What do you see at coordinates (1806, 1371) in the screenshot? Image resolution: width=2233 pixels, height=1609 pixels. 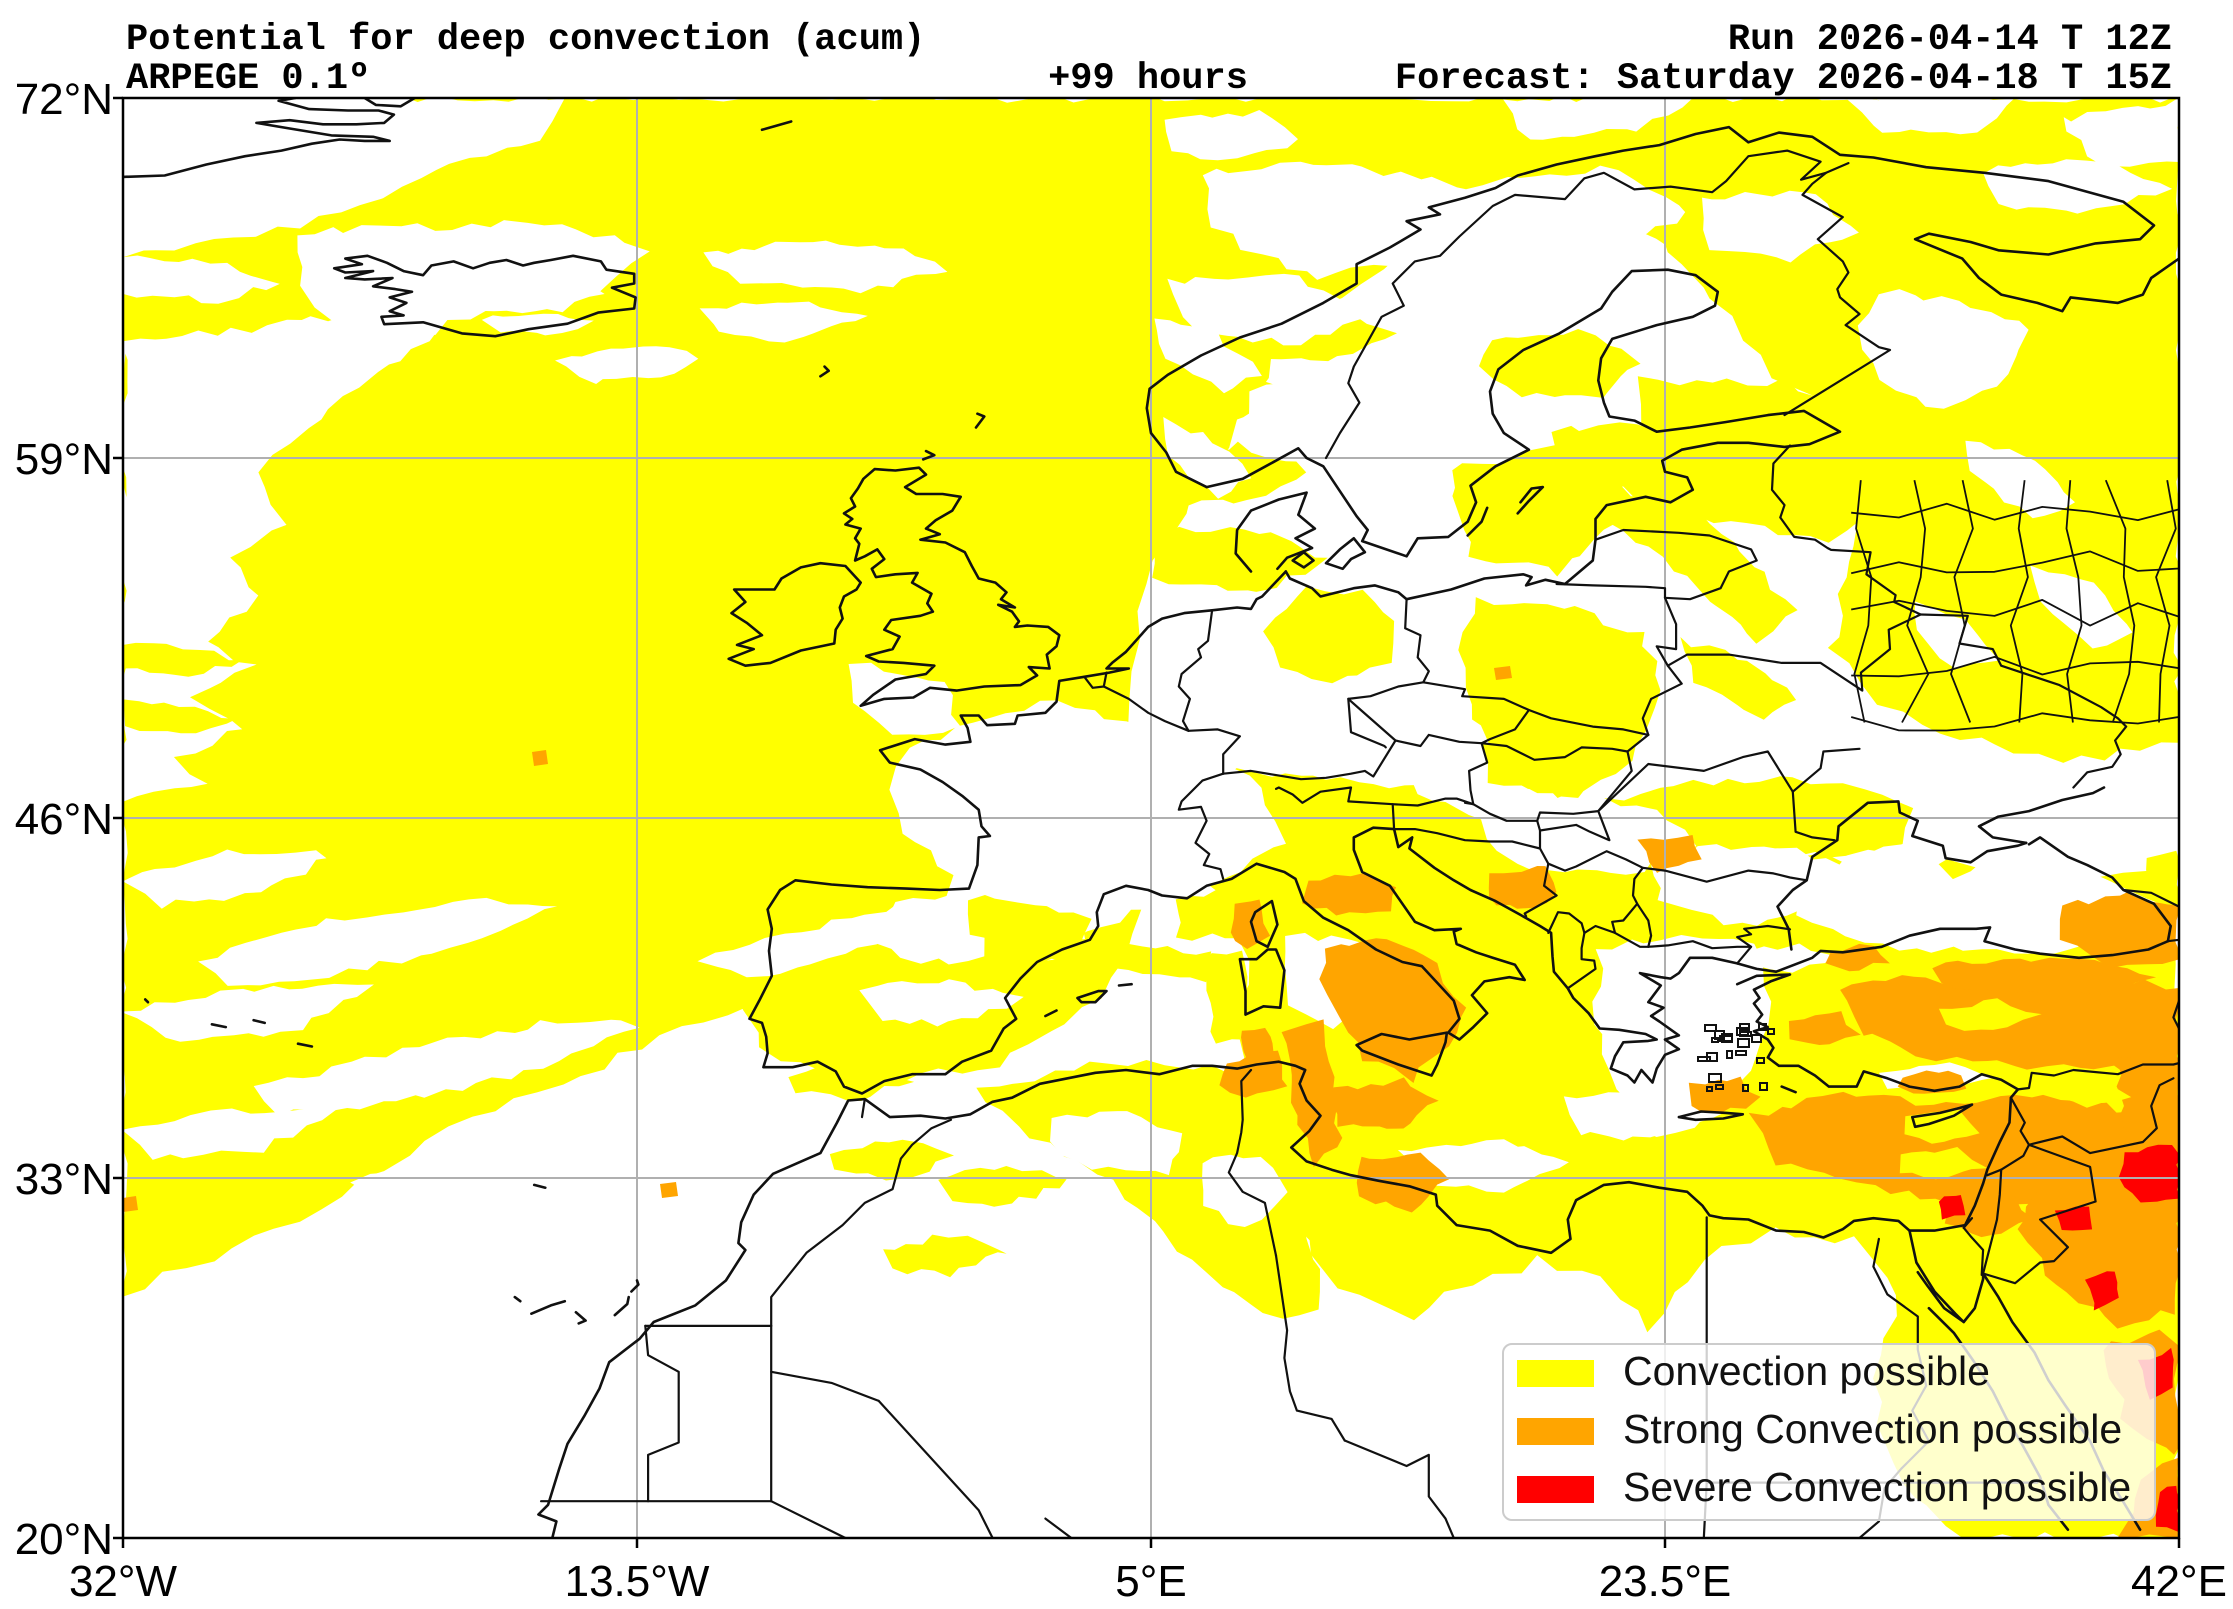 I see `svg-text: Convection possible` at bounding box center [1806, 1371].